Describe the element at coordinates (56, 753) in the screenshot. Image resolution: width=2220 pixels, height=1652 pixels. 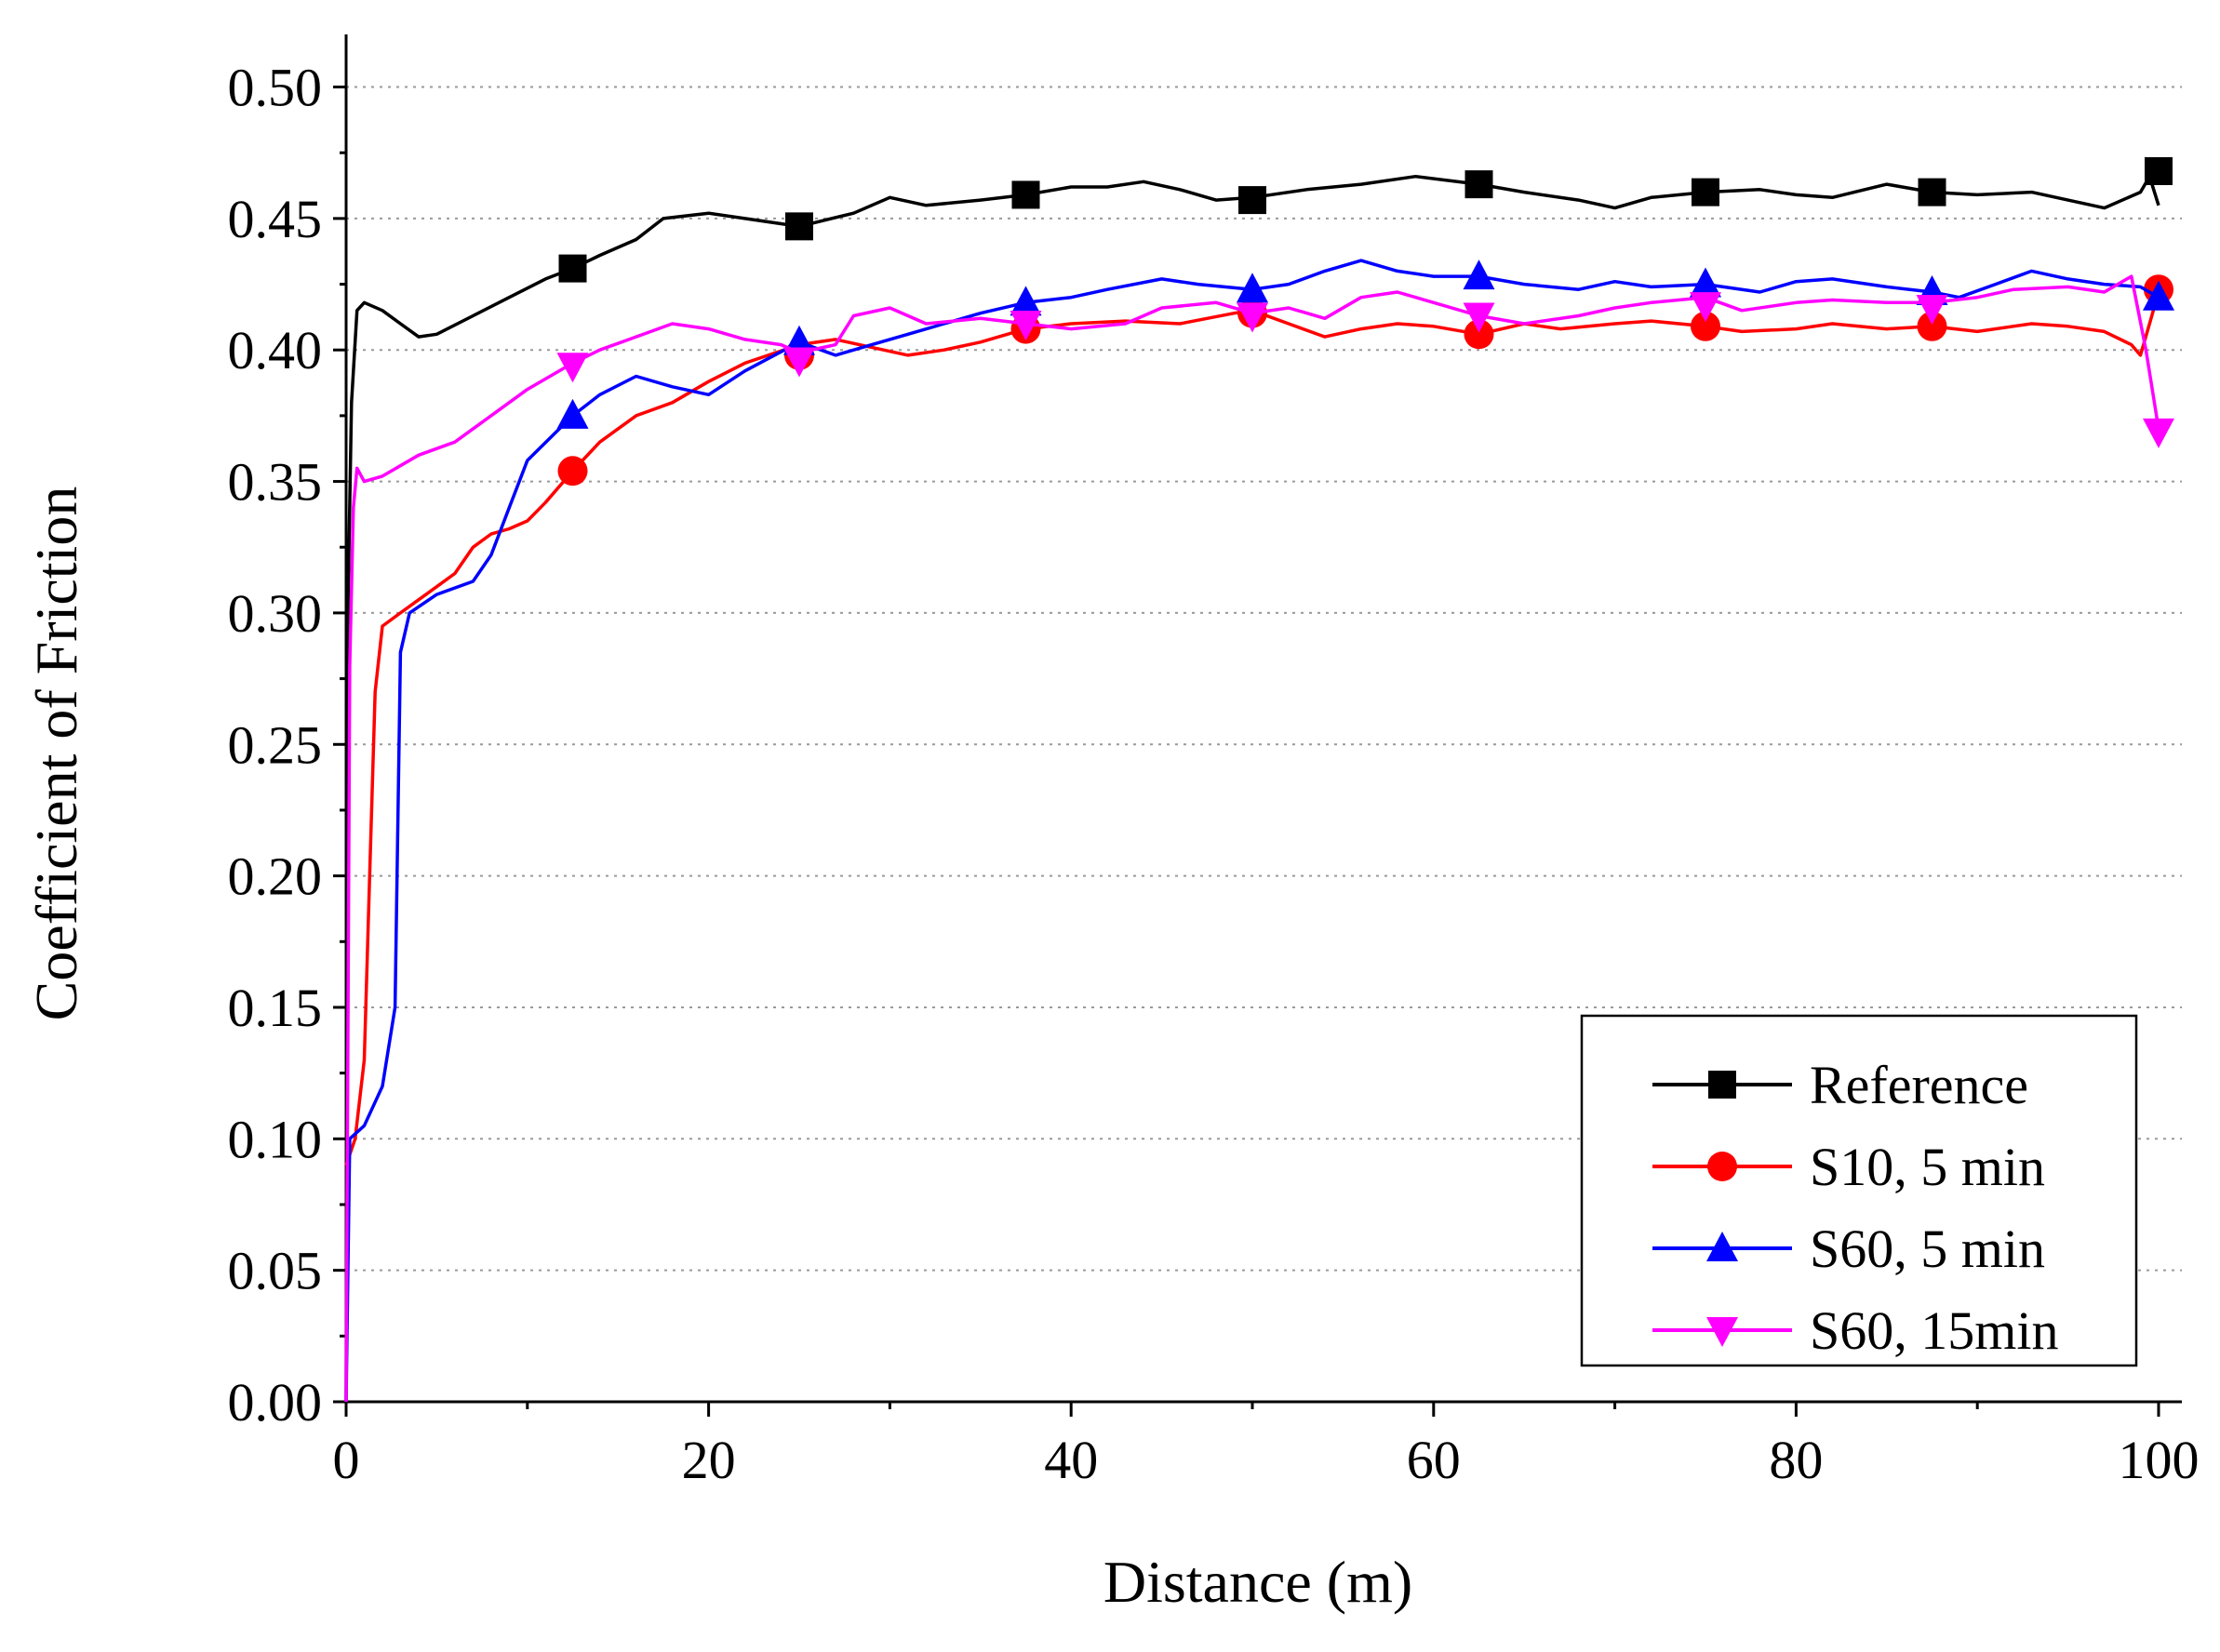
I see `y-axis-title: Coefficient of Friction` at that location.